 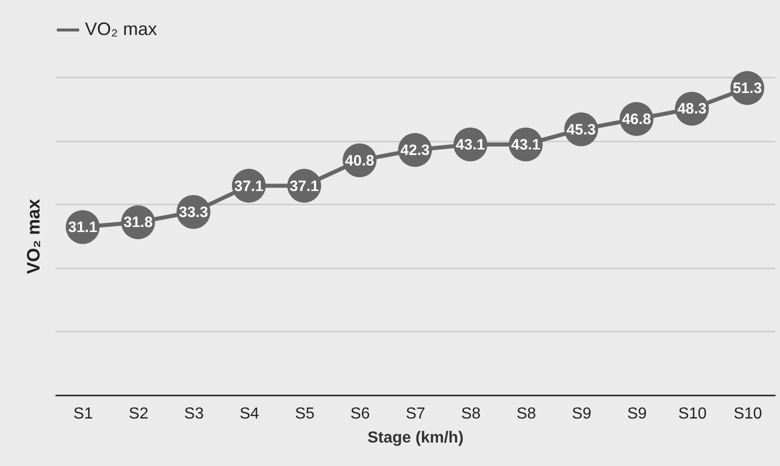 What do you see at coordinates (304, 414) in the screenshot?
I see `x-tick-label: S5` at bounding box center [304, 414].